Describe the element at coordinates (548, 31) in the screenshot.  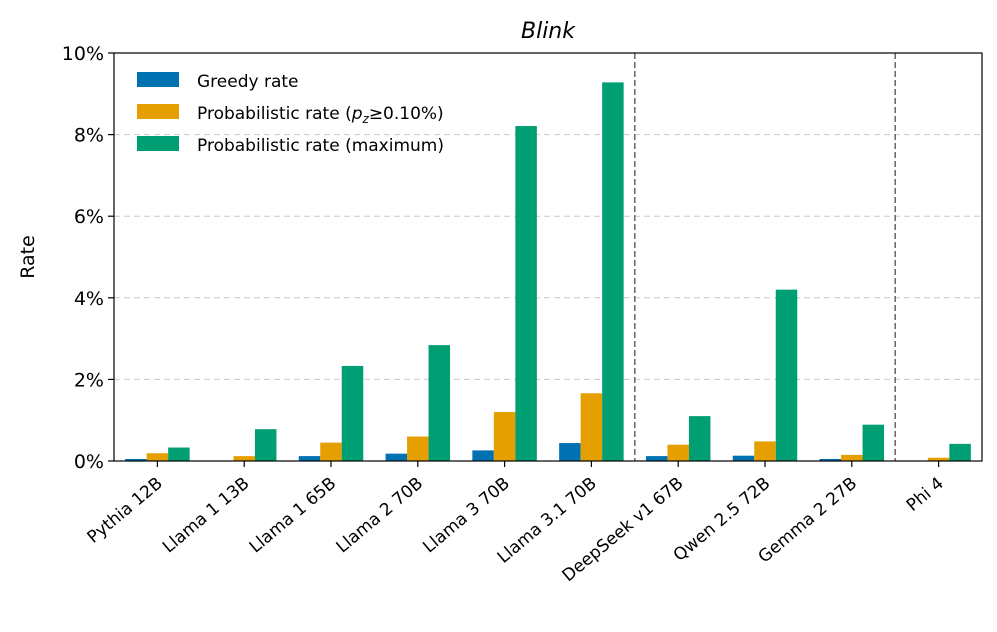
I see `chart-title: Blink` at that location.